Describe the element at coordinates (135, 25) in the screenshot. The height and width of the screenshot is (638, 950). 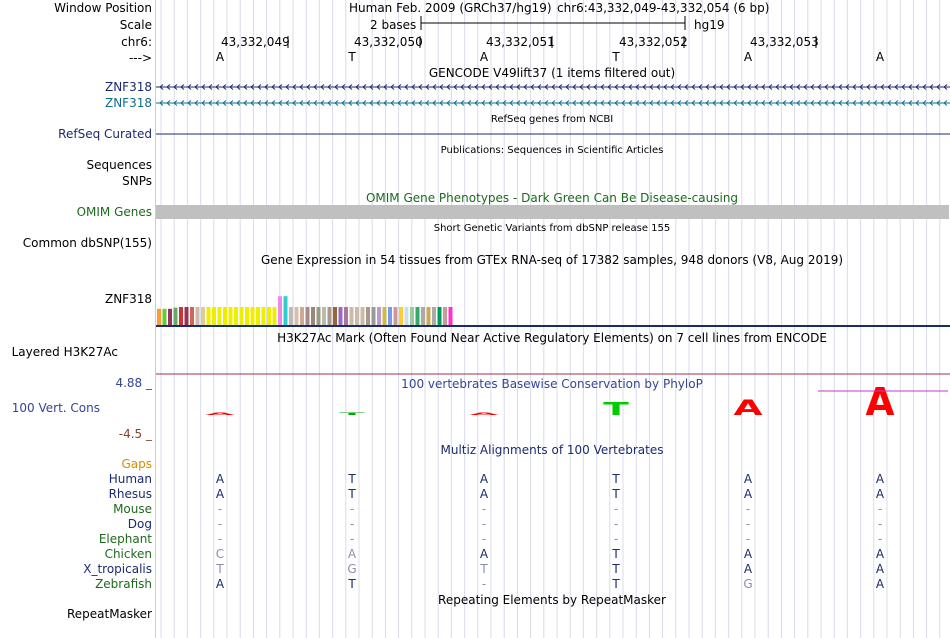
I see `scale-label: Scale` at that location.